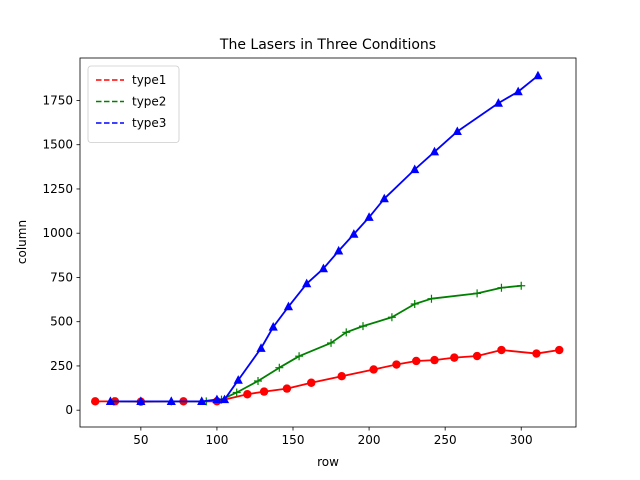 The height and width of the screenshot is (480, 640). What do you see at coordinates (369, 440) in the screenshot?
I see `x-tick-label: 200` at bounding box center [369, 440].